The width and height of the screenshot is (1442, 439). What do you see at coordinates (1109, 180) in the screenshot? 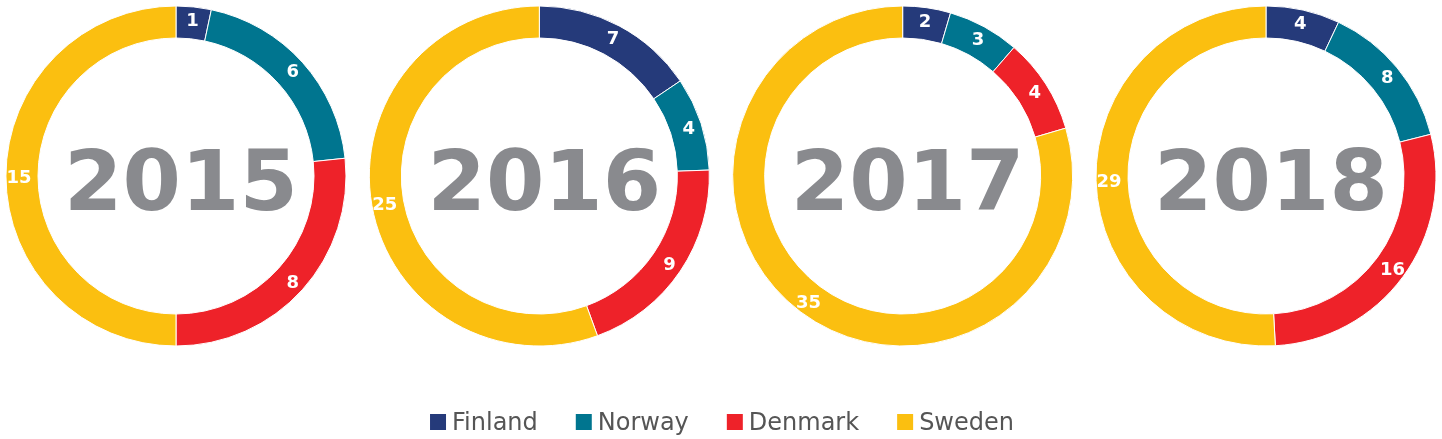
I see `data-label: 29` at bounding box center [1109, 180].